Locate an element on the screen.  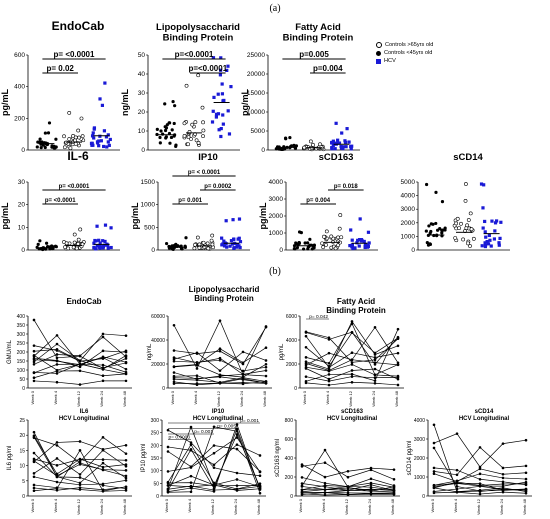
y-tick-label: 2000 is located at coordinates (419, 459).